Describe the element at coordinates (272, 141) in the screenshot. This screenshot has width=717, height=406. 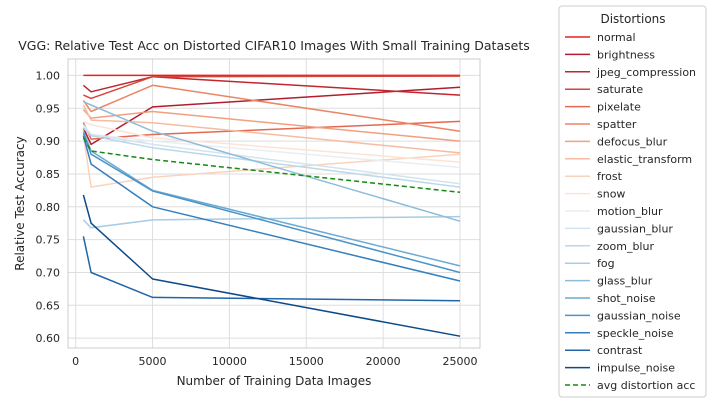
I see `series-line-snow` at that location.